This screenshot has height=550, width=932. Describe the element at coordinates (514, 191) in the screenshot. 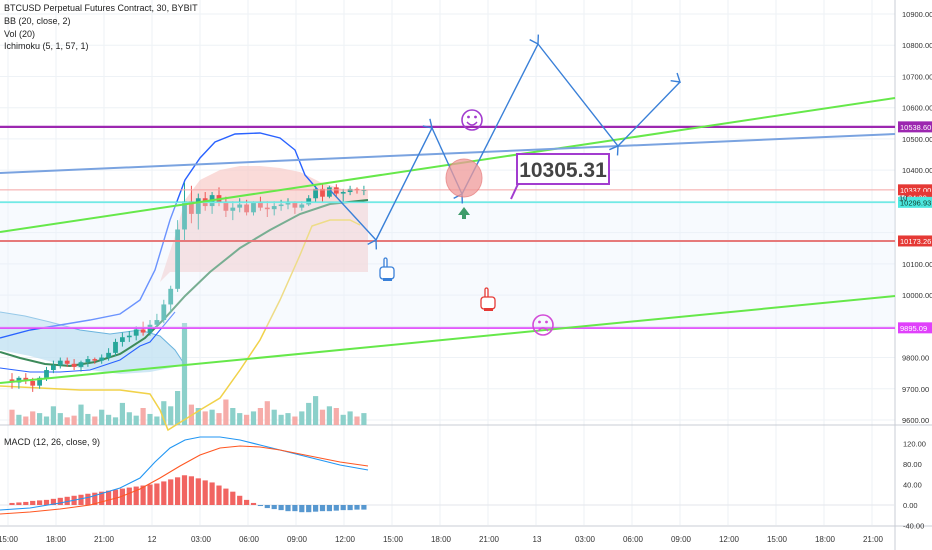

I see `label-pointer` at that location.